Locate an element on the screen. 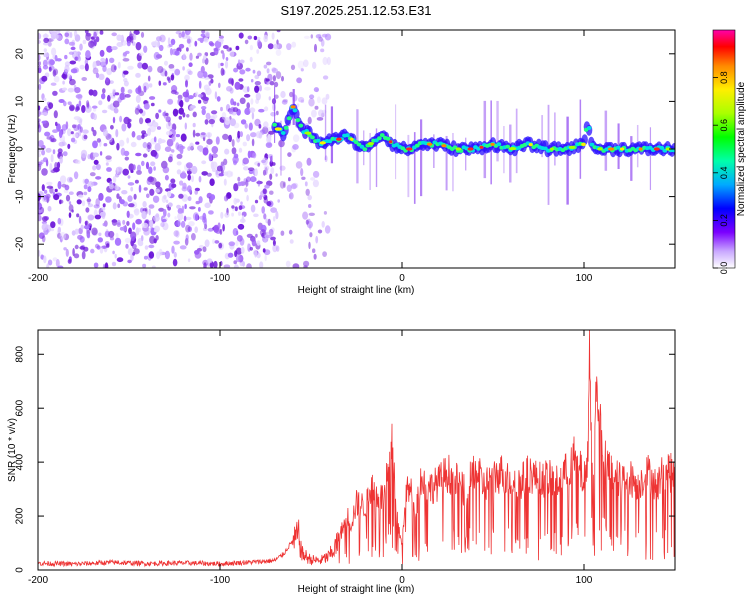  colorbar-ticks: 0.0 0.2 0.4 0.6 0.8 is located at coordinates (721, 172).